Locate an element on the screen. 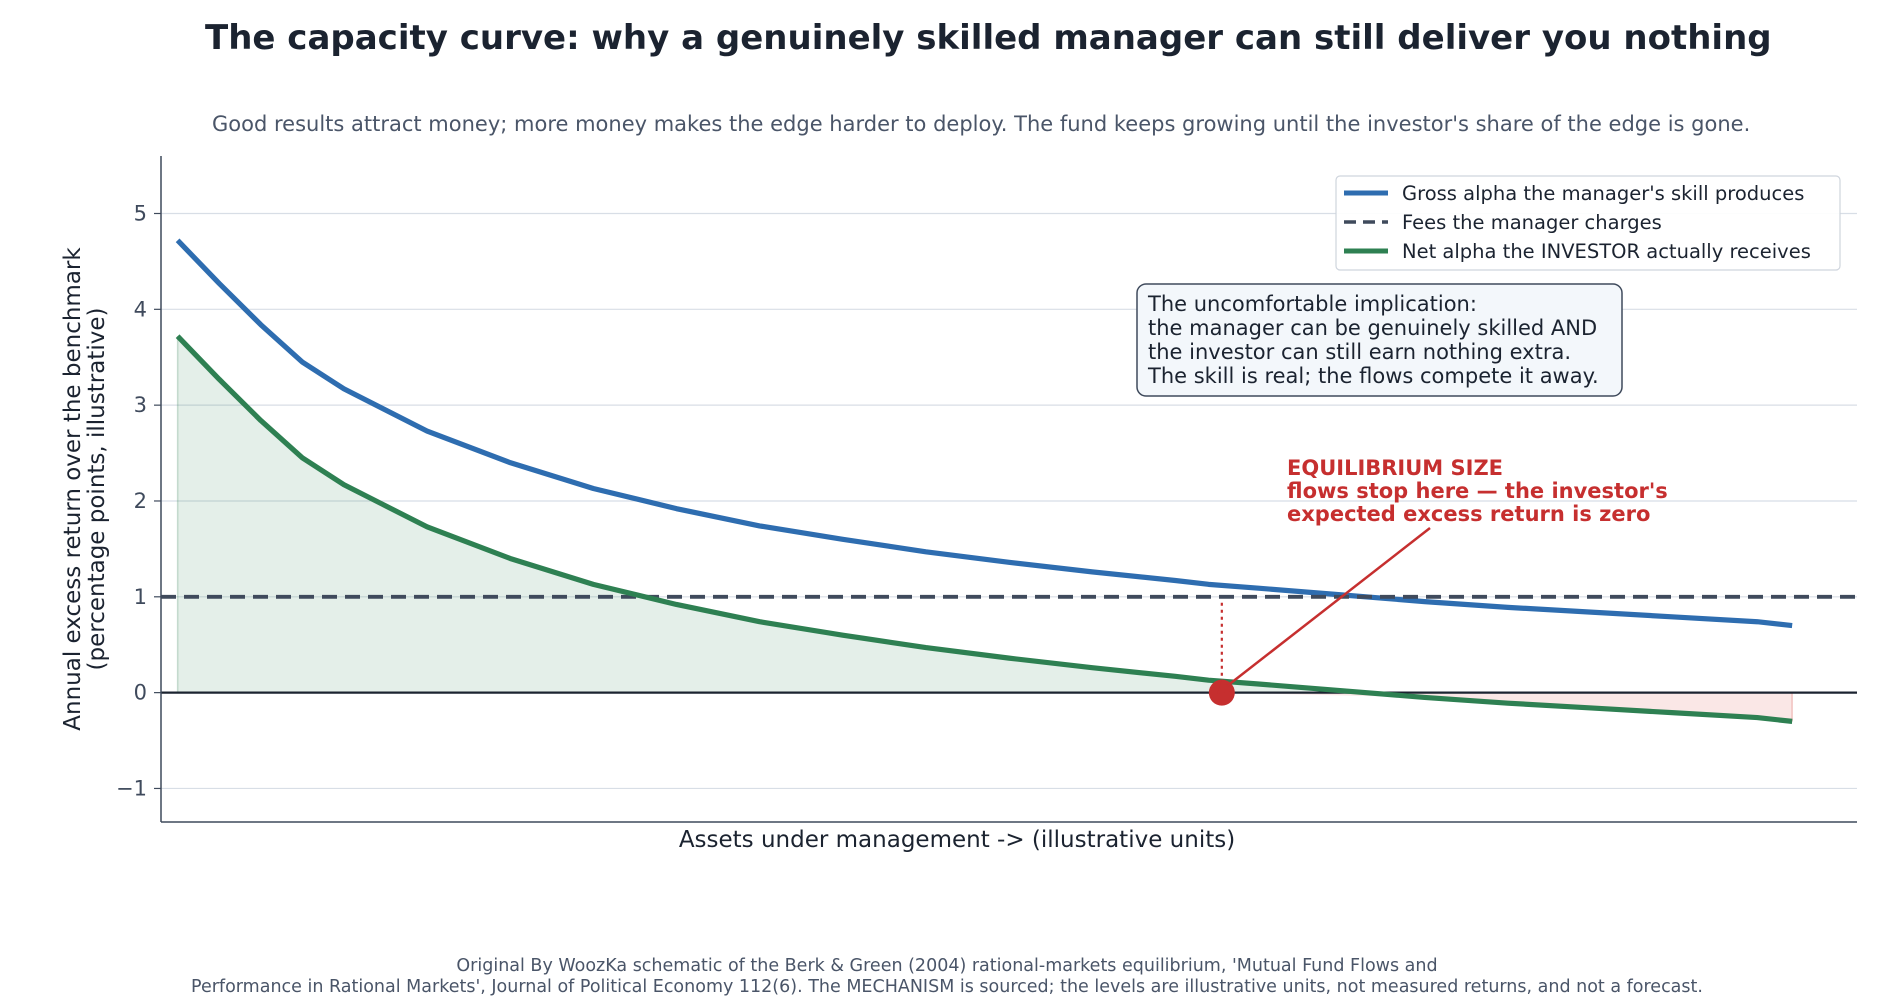  y-tick-label: 3 is located at coordinates (140, 405).